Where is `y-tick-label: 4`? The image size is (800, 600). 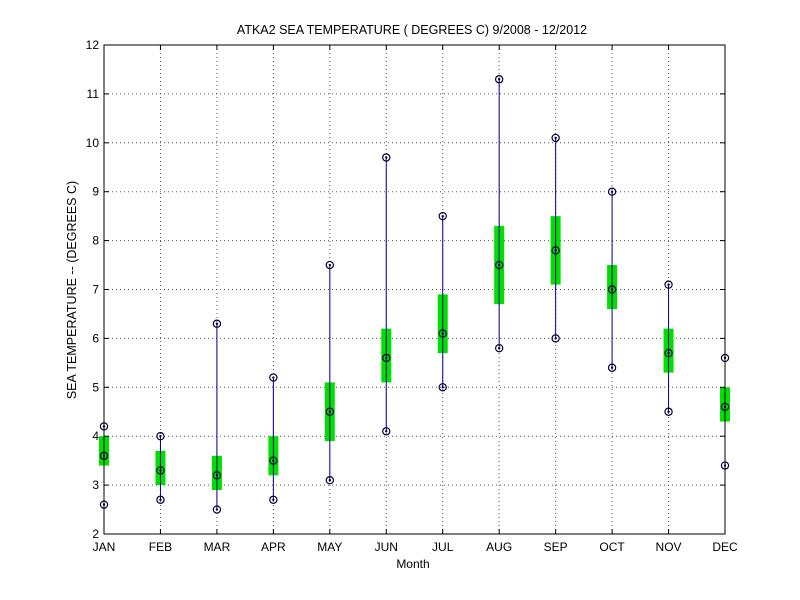
y-tick-label: 4 is located at coordinates (95, 436).